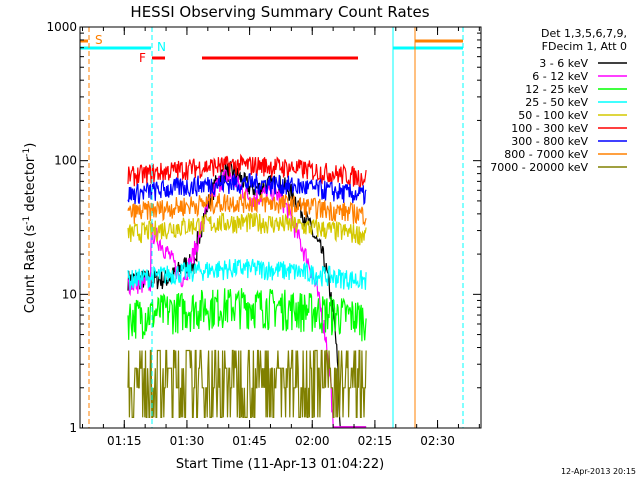 The width and height of the screenshot is (640, 480). Describe the element at coordinates (142, 58) in the screenshot. I see `flare-flag-label: F` at that location.